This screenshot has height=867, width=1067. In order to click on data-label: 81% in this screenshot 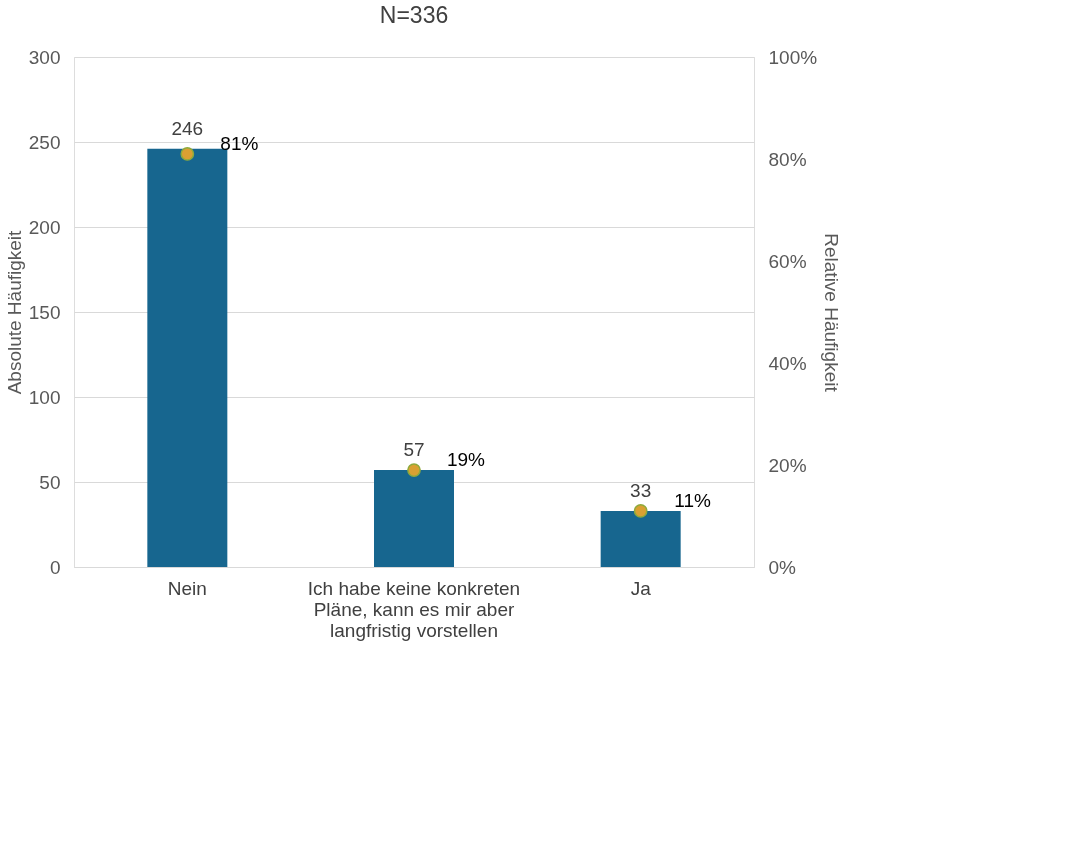, I will do `click(239, 143)`.